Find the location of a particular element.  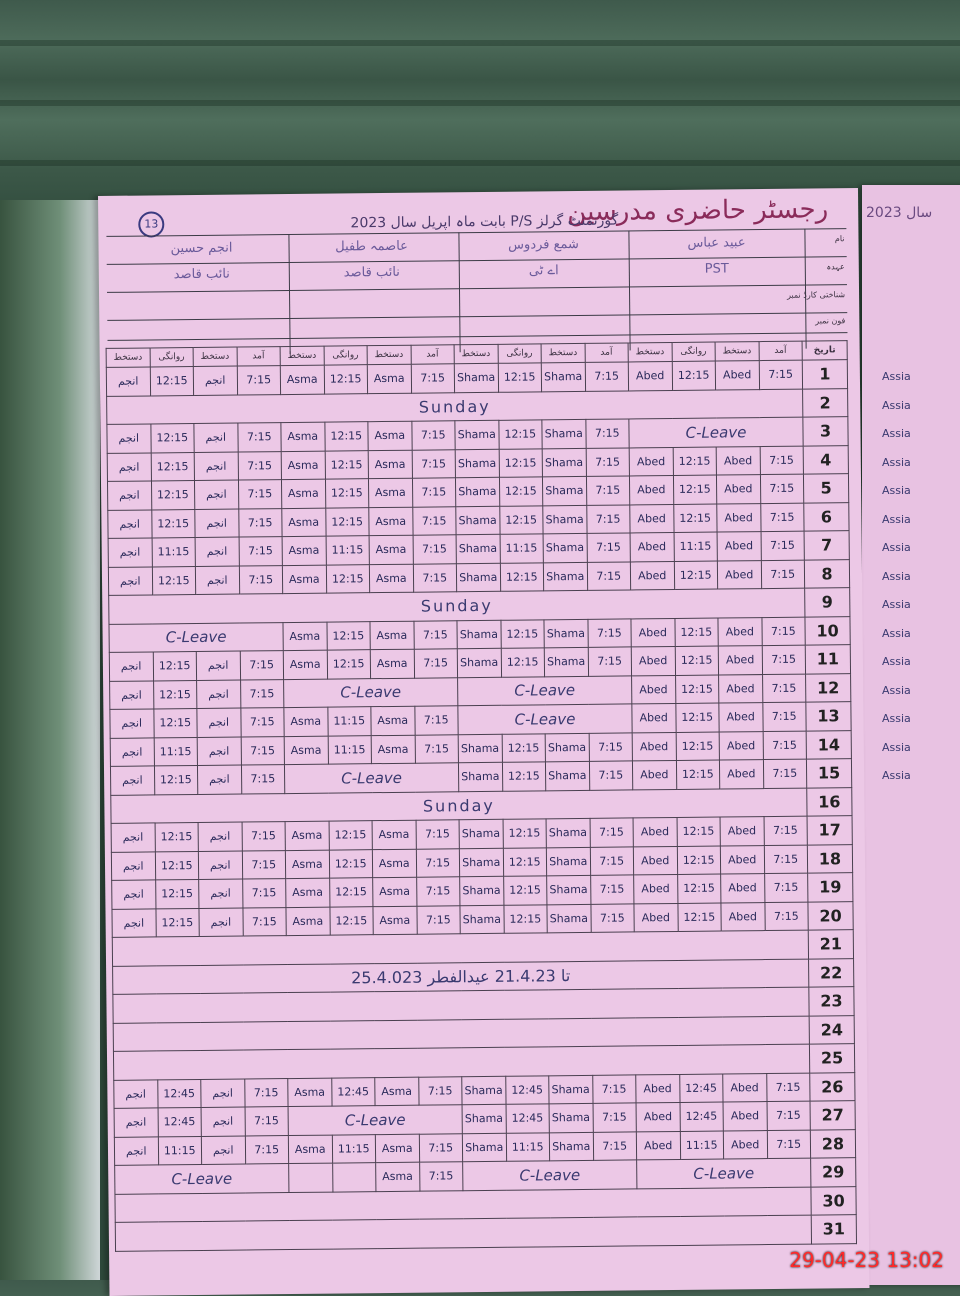

date-cell: 31 is located at coordinates (834, 1229).